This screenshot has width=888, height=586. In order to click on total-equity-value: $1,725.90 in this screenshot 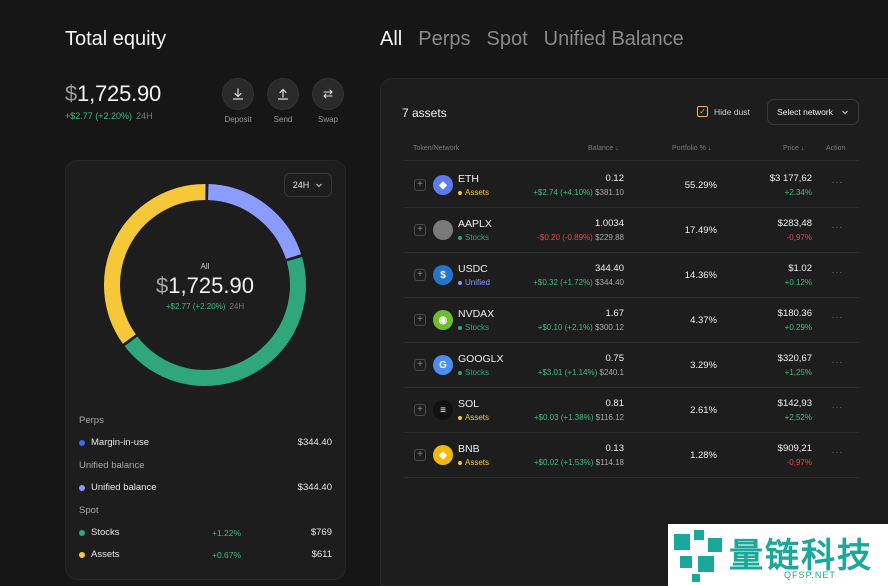, I will do `click(113, 93)`.